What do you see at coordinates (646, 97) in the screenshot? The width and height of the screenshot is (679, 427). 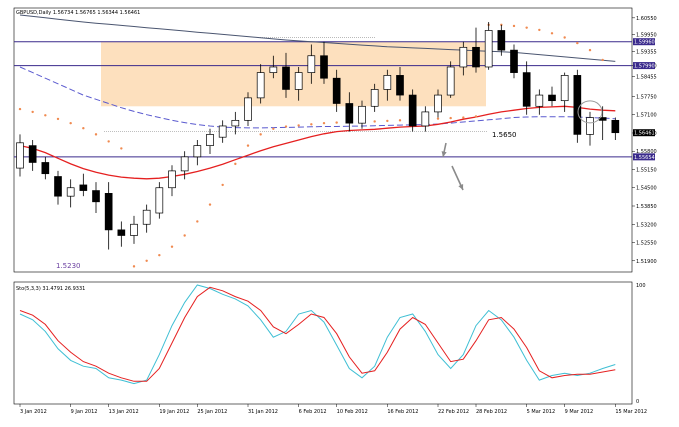 I see `price-axis-label: 1.57750` at bounding box center [646, 97].